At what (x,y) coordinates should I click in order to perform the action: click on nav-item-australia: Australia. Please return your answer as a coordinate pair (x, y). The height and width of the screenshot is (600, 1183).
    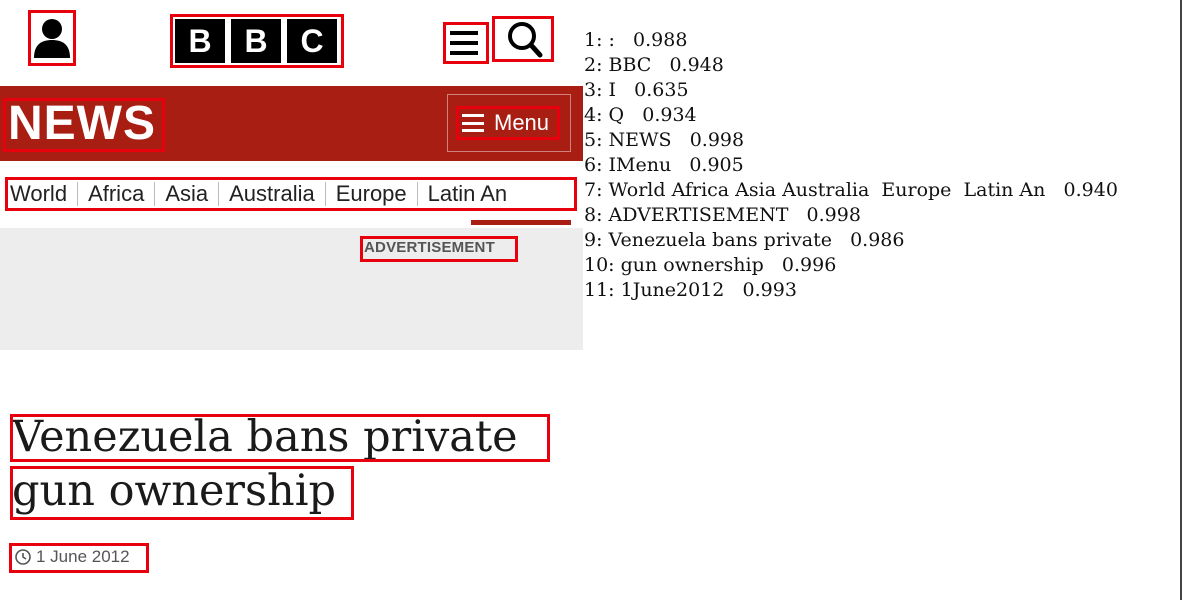
    Looking at the image, I should click on (272, 194).